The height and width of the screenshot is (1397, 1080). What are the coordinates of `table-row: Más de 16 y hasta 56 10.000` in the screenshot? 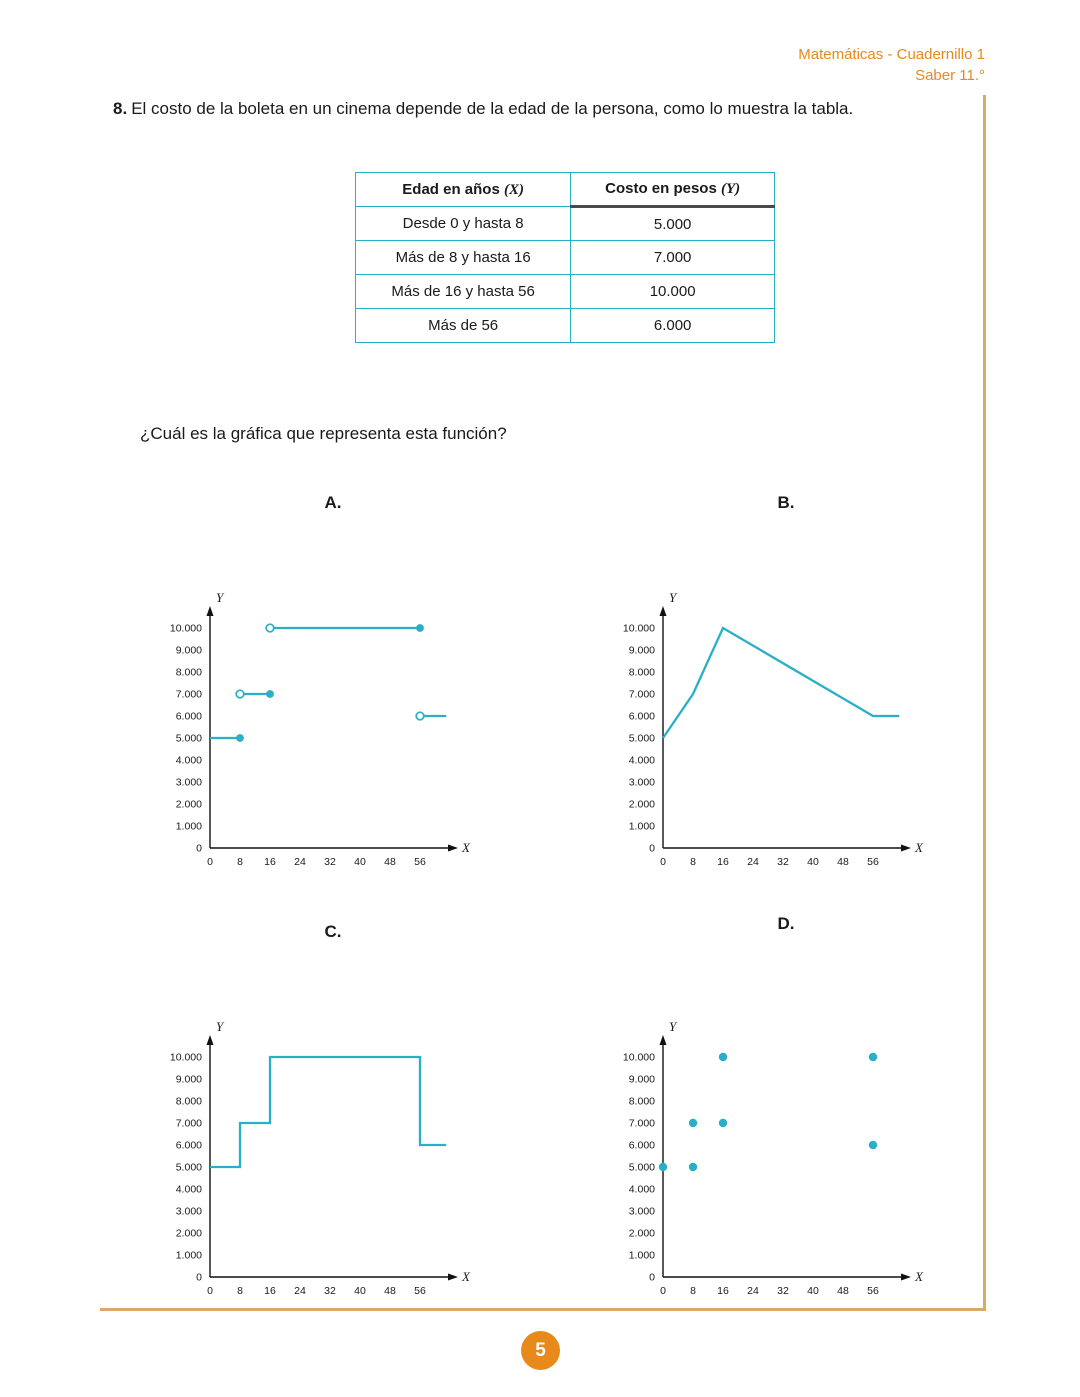 It's located at (564, 291).